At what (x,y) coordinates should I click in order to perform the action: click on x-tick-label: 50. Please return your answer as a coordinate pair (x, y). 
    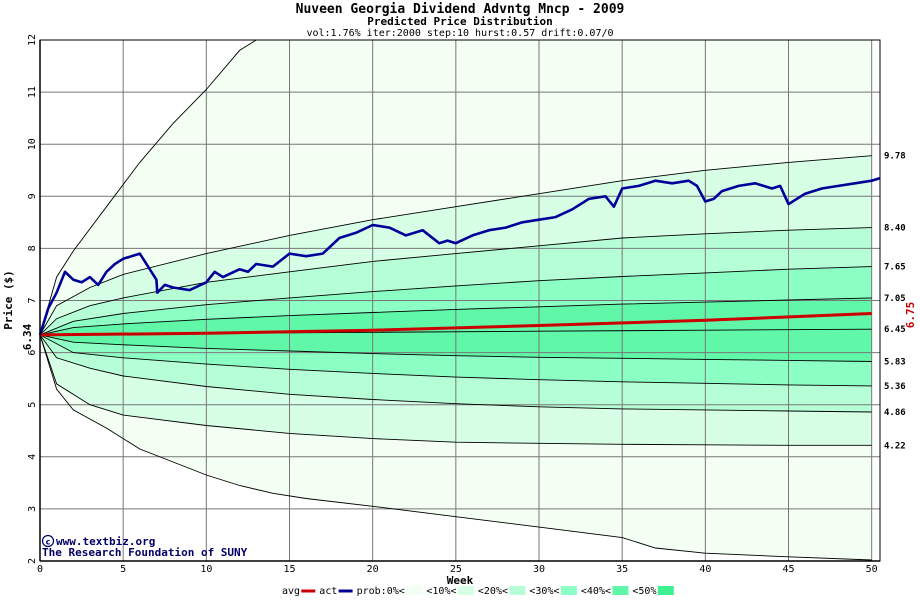
    Looking at the image, I should click on (872, 569).